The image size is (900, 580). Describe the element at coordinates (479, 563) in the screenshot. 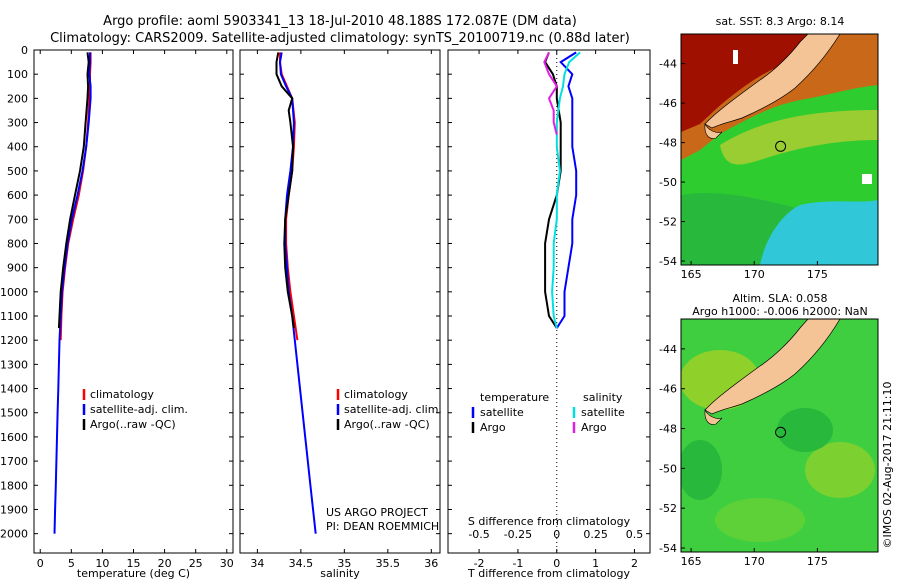

I see `difference-panel-xtick-label: -2` at that location.